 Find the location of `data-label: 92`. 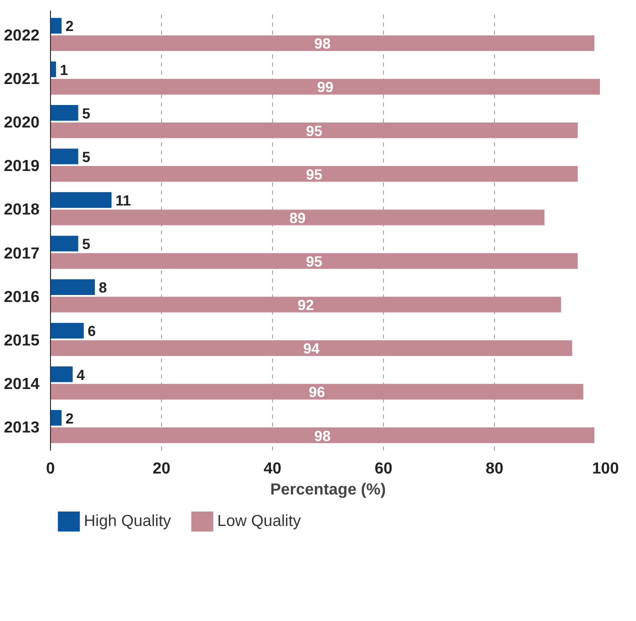

data-label: 92 is located at coordinates (306, 306).